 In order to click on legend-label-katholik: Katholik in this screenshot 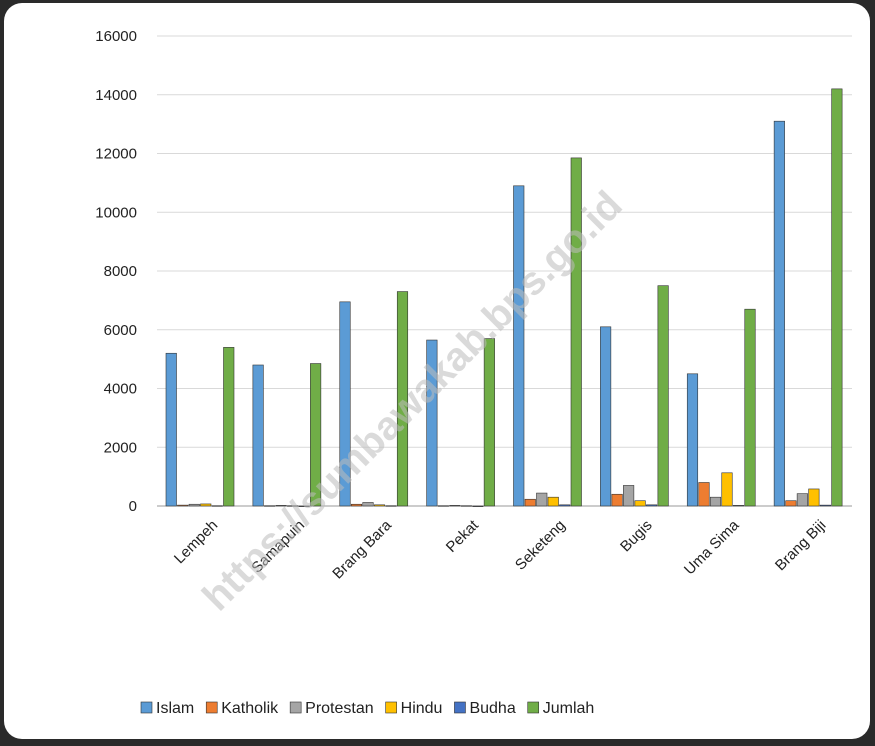, I will do `click(250, 708)`.